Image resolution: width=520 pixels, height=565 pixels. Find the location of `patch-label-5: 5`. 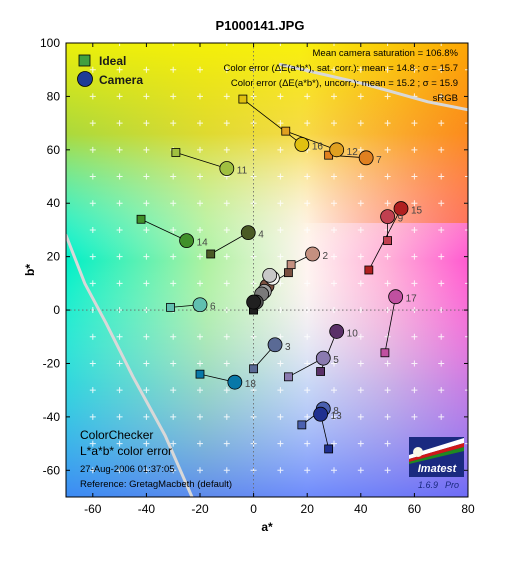

patch-label-5: 5 is located at coordinates (336, 360).